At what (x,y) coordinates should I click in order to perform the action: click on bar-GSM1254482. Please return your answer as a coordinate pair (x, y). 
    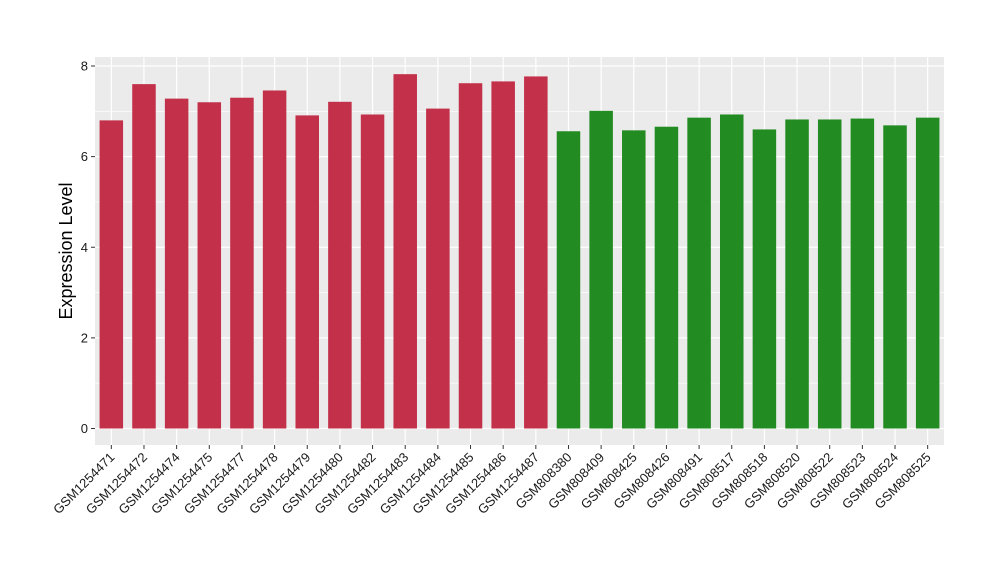
    Looking at the image, I should click on (372, 271).